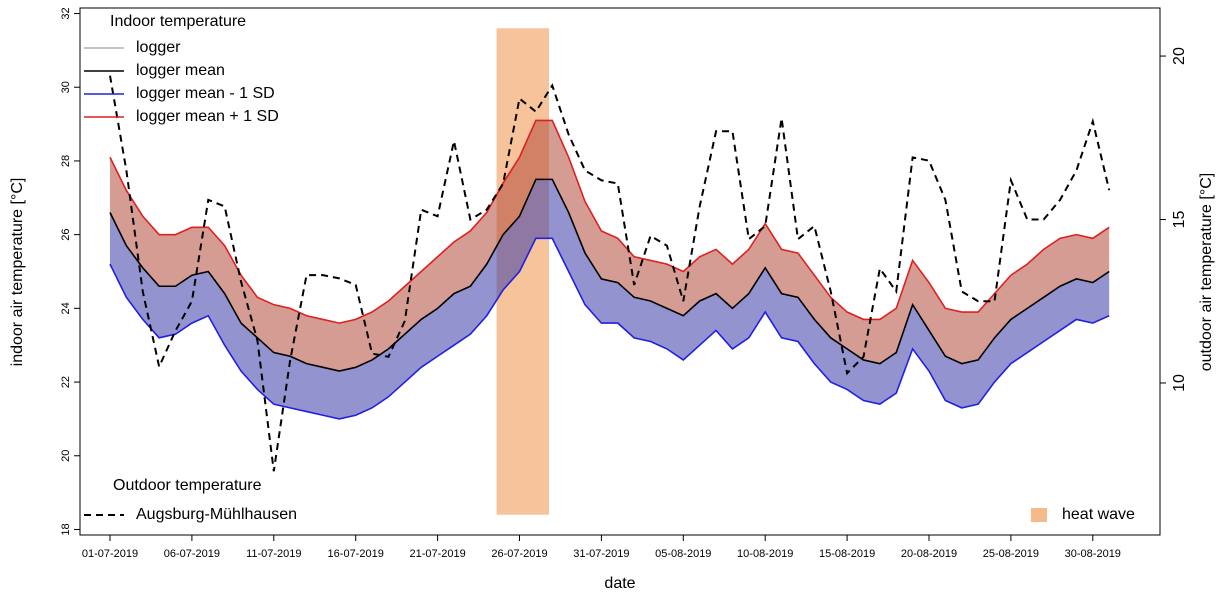 The image size is (1219, 600). I want to click on legend-label: logger mean, so click(180, 70).